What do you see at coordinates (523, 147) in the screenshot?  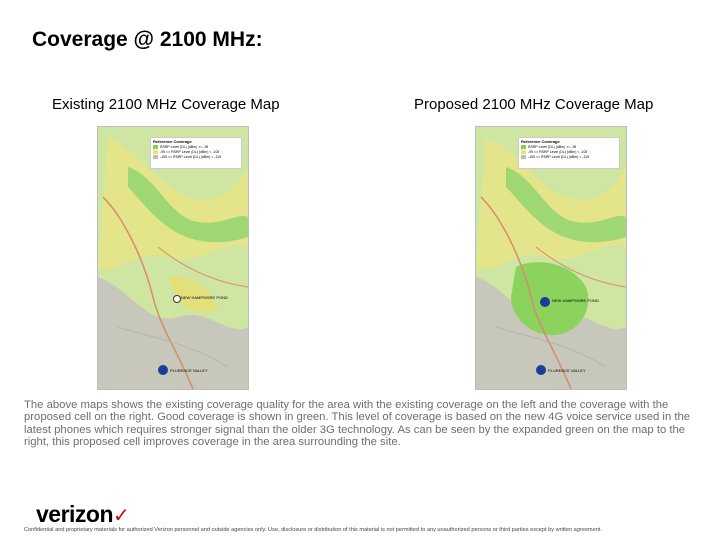 I see `proposed-legend-swatch-good` at bounding box center [523, 147].